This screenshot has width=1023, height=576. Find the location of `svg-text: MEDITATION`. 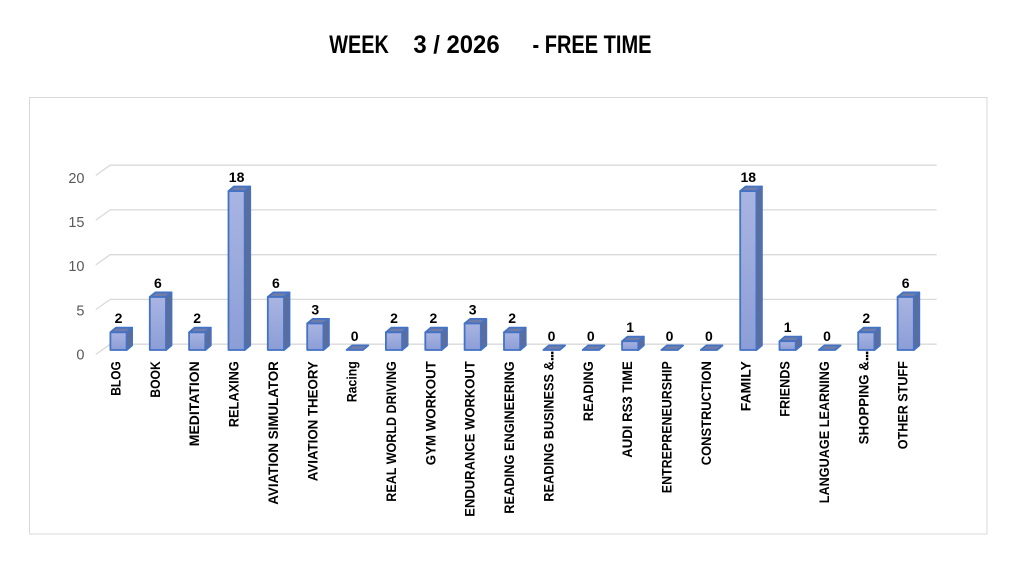

svg-text: MEDITATION is located at coordinates (194, 403).